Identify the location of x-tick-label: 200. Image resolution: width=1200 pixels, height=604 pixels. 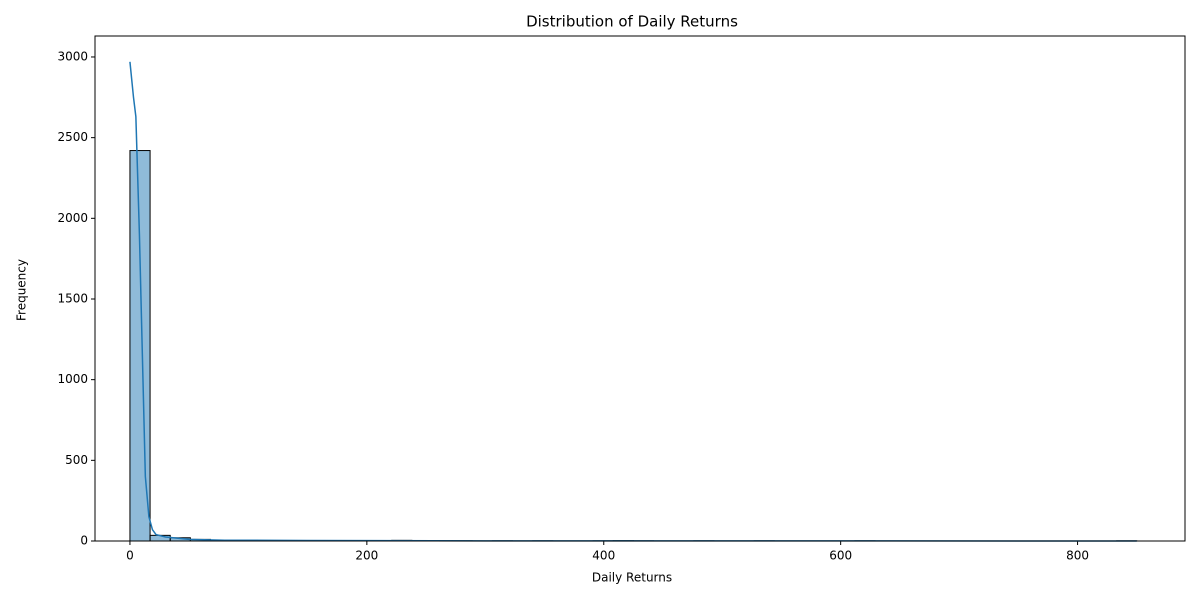
(366, 556).